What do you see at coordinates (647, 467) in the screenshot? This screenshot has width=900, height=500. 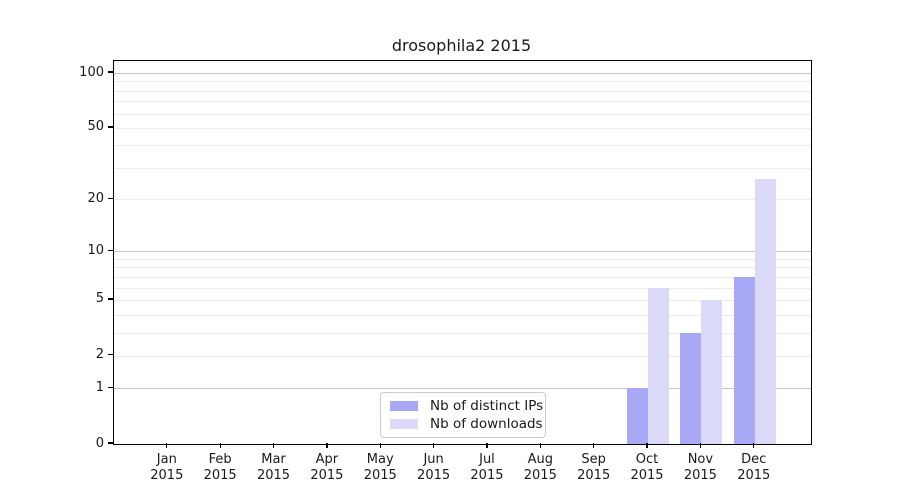 I see `x-tick-label: Oct 2015` at bounding box center [647, 467].